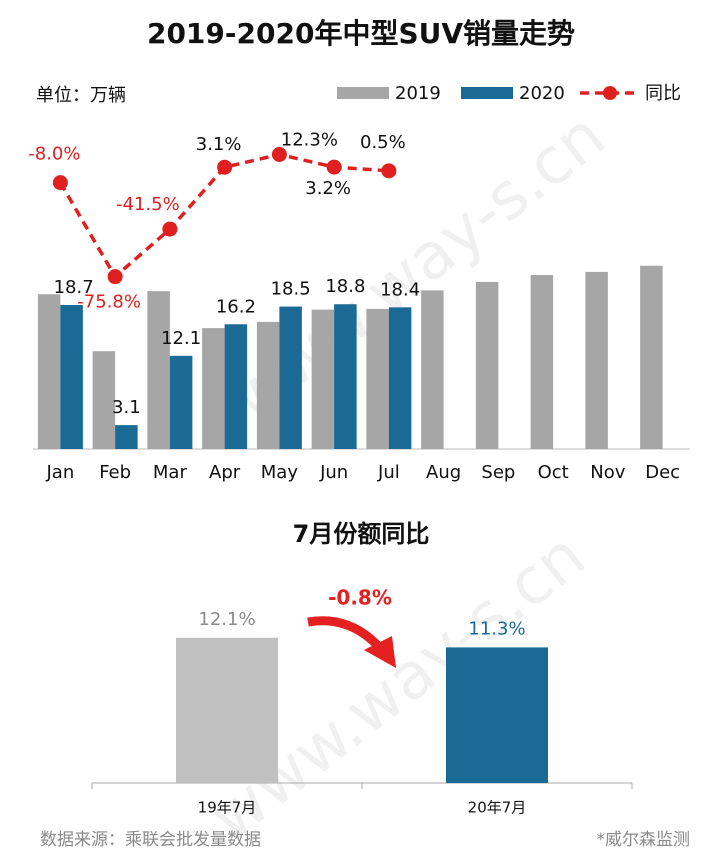 This screenshot has height=866, width=722. I want to click on data-label: 3.1%, so click(219, 144).